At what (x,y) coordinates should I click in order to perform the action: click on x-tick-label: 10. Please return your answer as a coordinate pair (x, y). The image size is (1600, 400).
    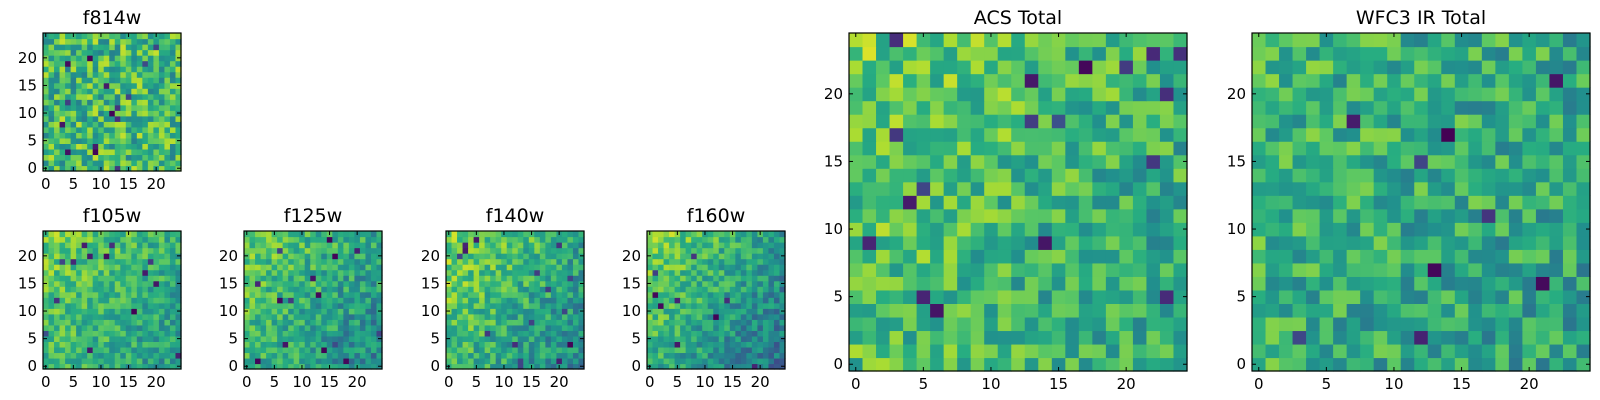
    Looking at the image, I should click on (990, 384).